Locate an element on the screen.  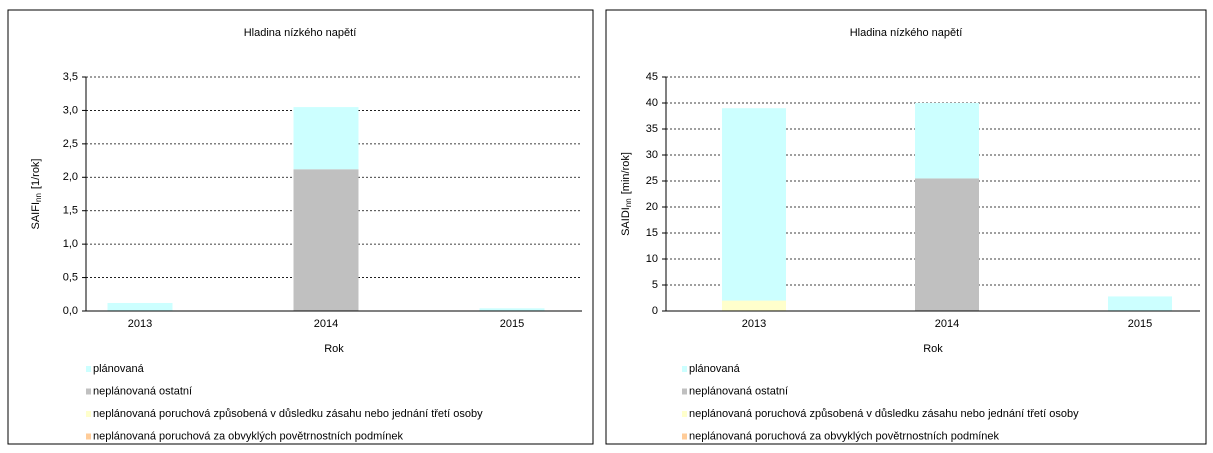
y-label-main: SAIDI is located at coordinates (626, 221).